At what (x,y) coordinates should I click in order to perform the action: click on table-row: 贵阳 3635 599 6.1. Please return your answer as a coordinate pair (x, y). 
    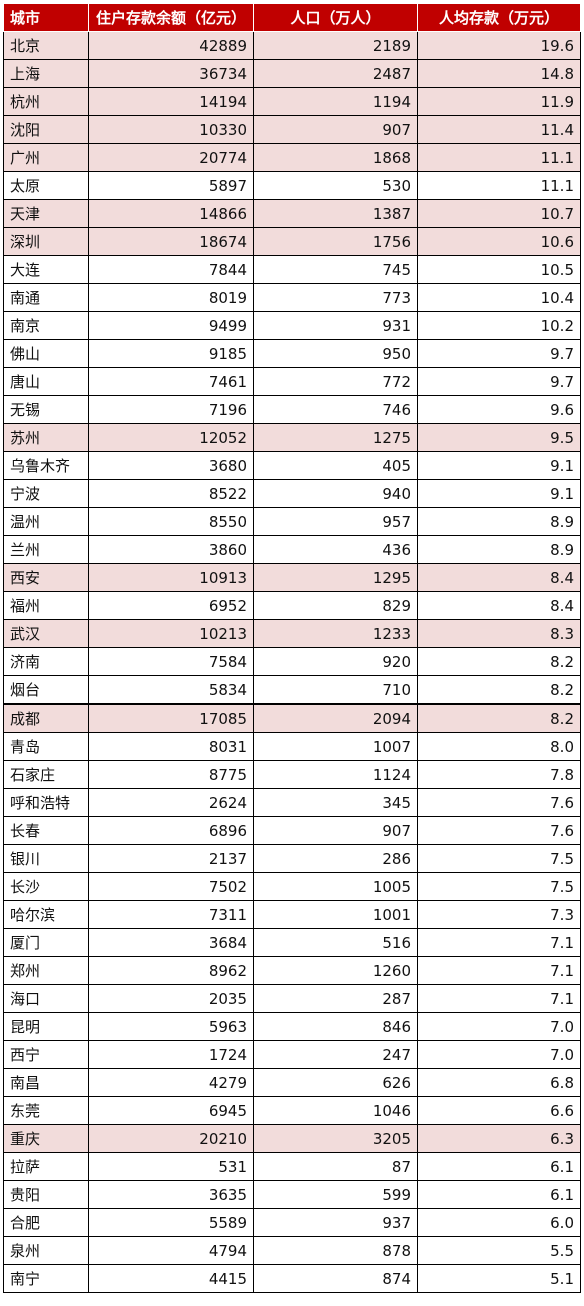
    Looking at the image, I should click on (292, 1194).